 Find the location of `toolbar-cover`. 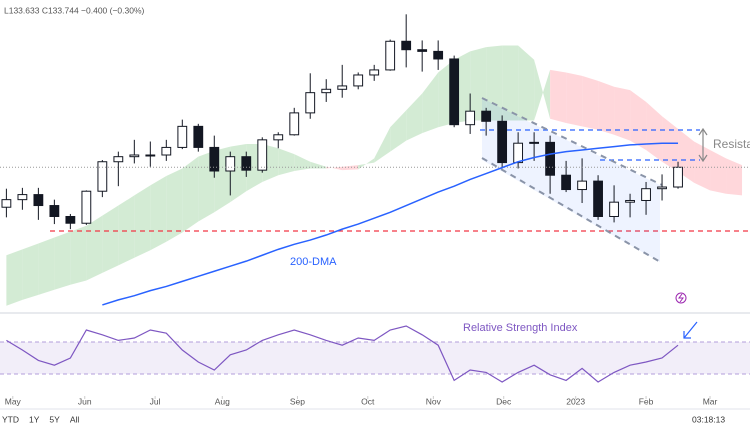

toolbar-cover is located at coordinates (736, 420).